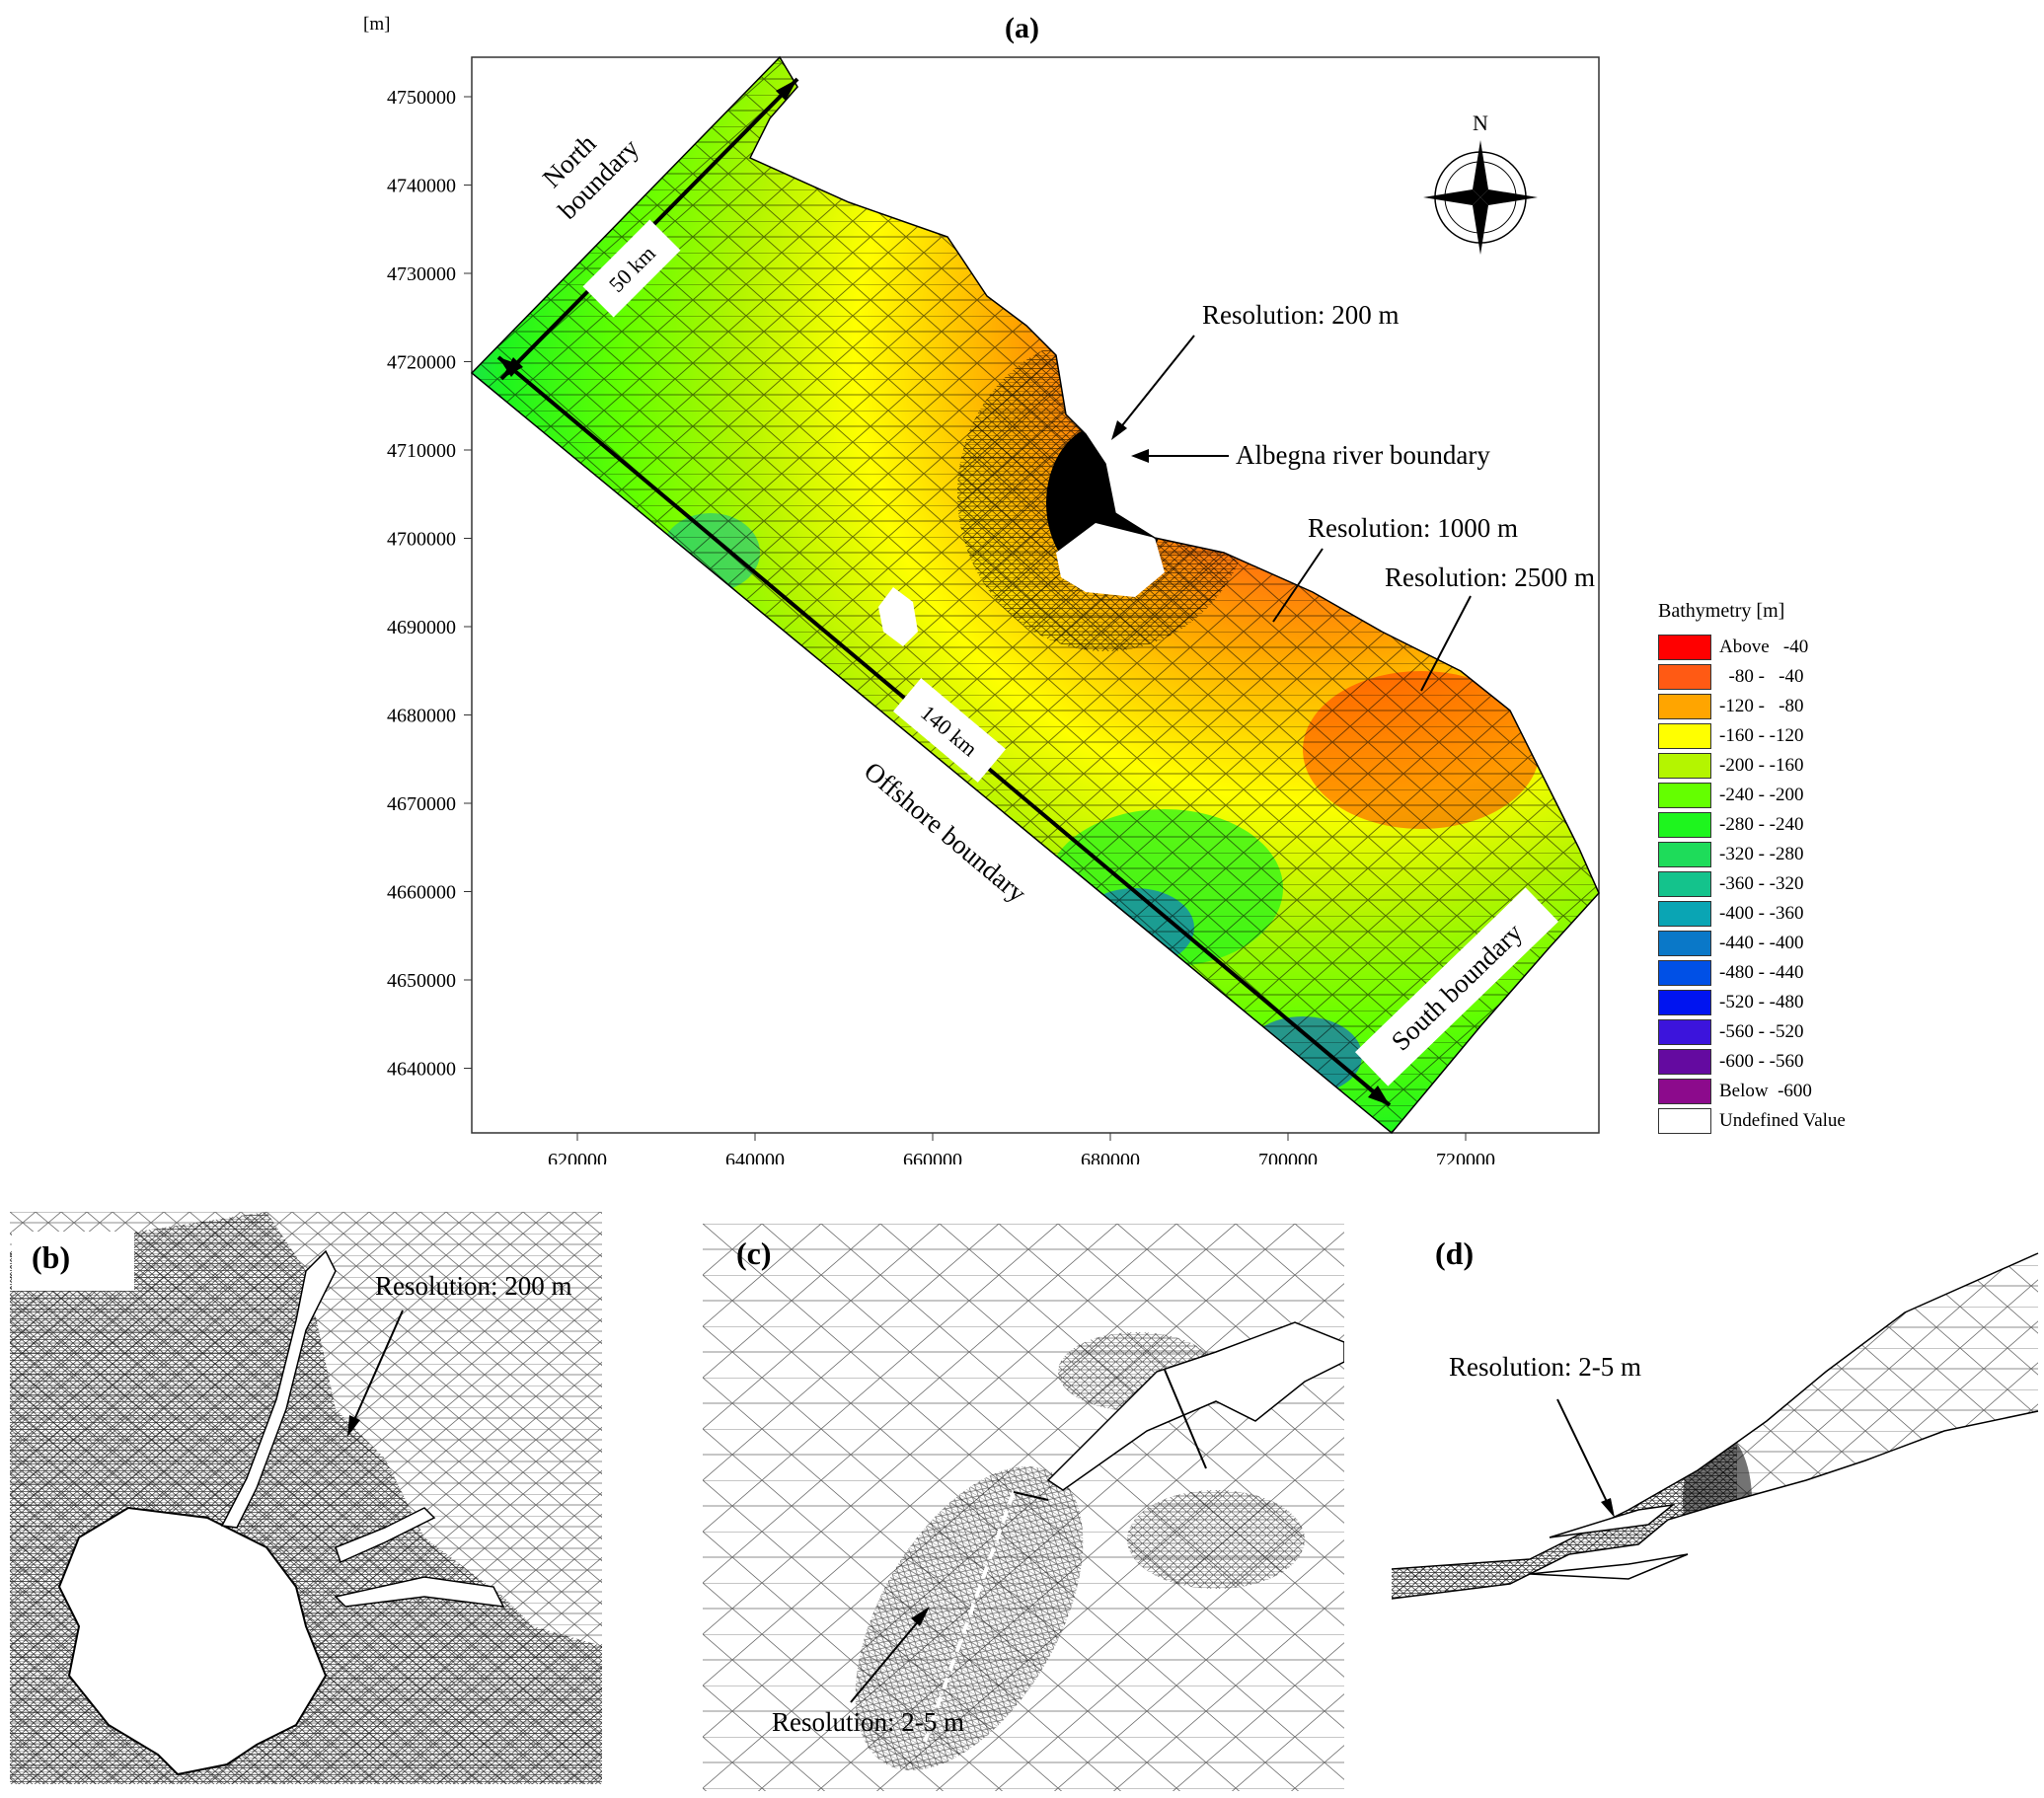  I want to click on legend-item: -80 - -40, so click(1776, 677).